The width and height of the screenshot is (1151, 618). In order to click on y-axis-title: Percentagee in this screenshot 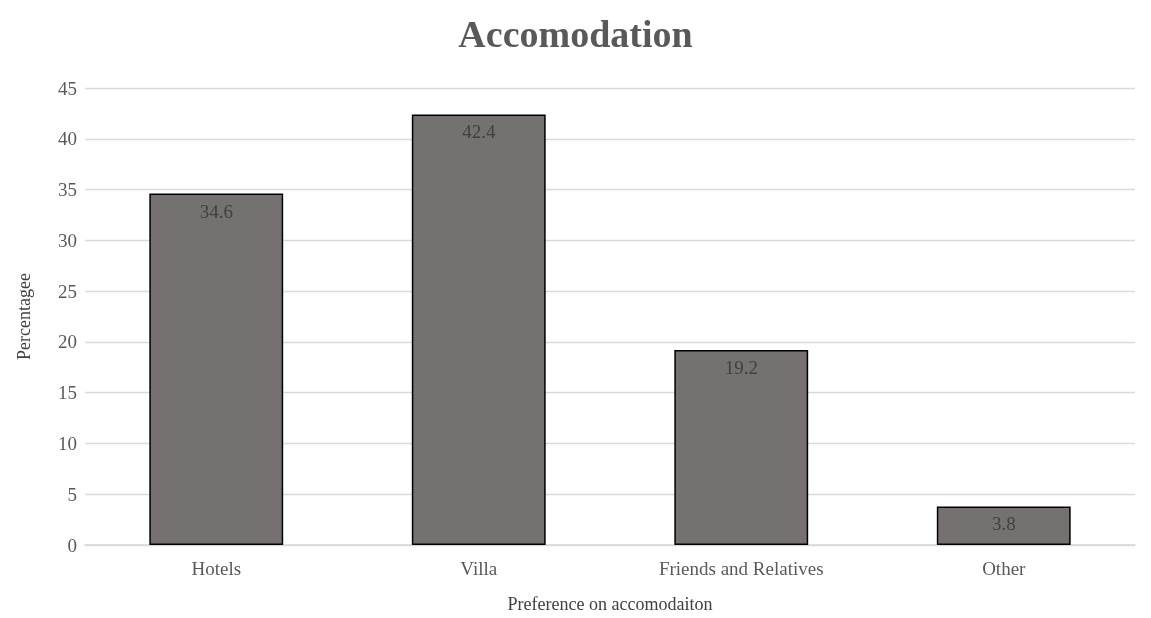, I will do `click(24, 316)`.